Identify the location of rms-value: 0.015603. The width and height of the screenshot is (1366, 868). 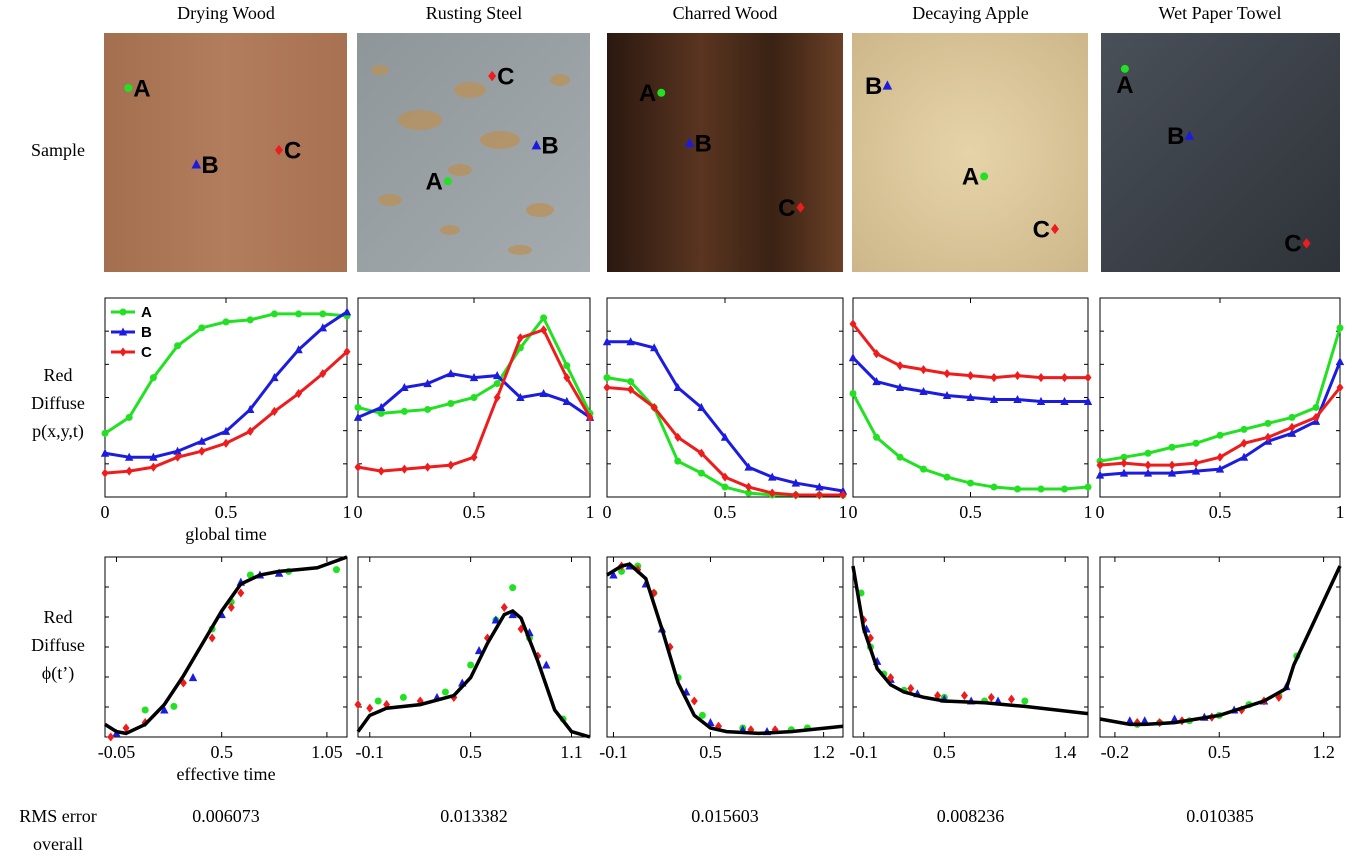
(725, 816).